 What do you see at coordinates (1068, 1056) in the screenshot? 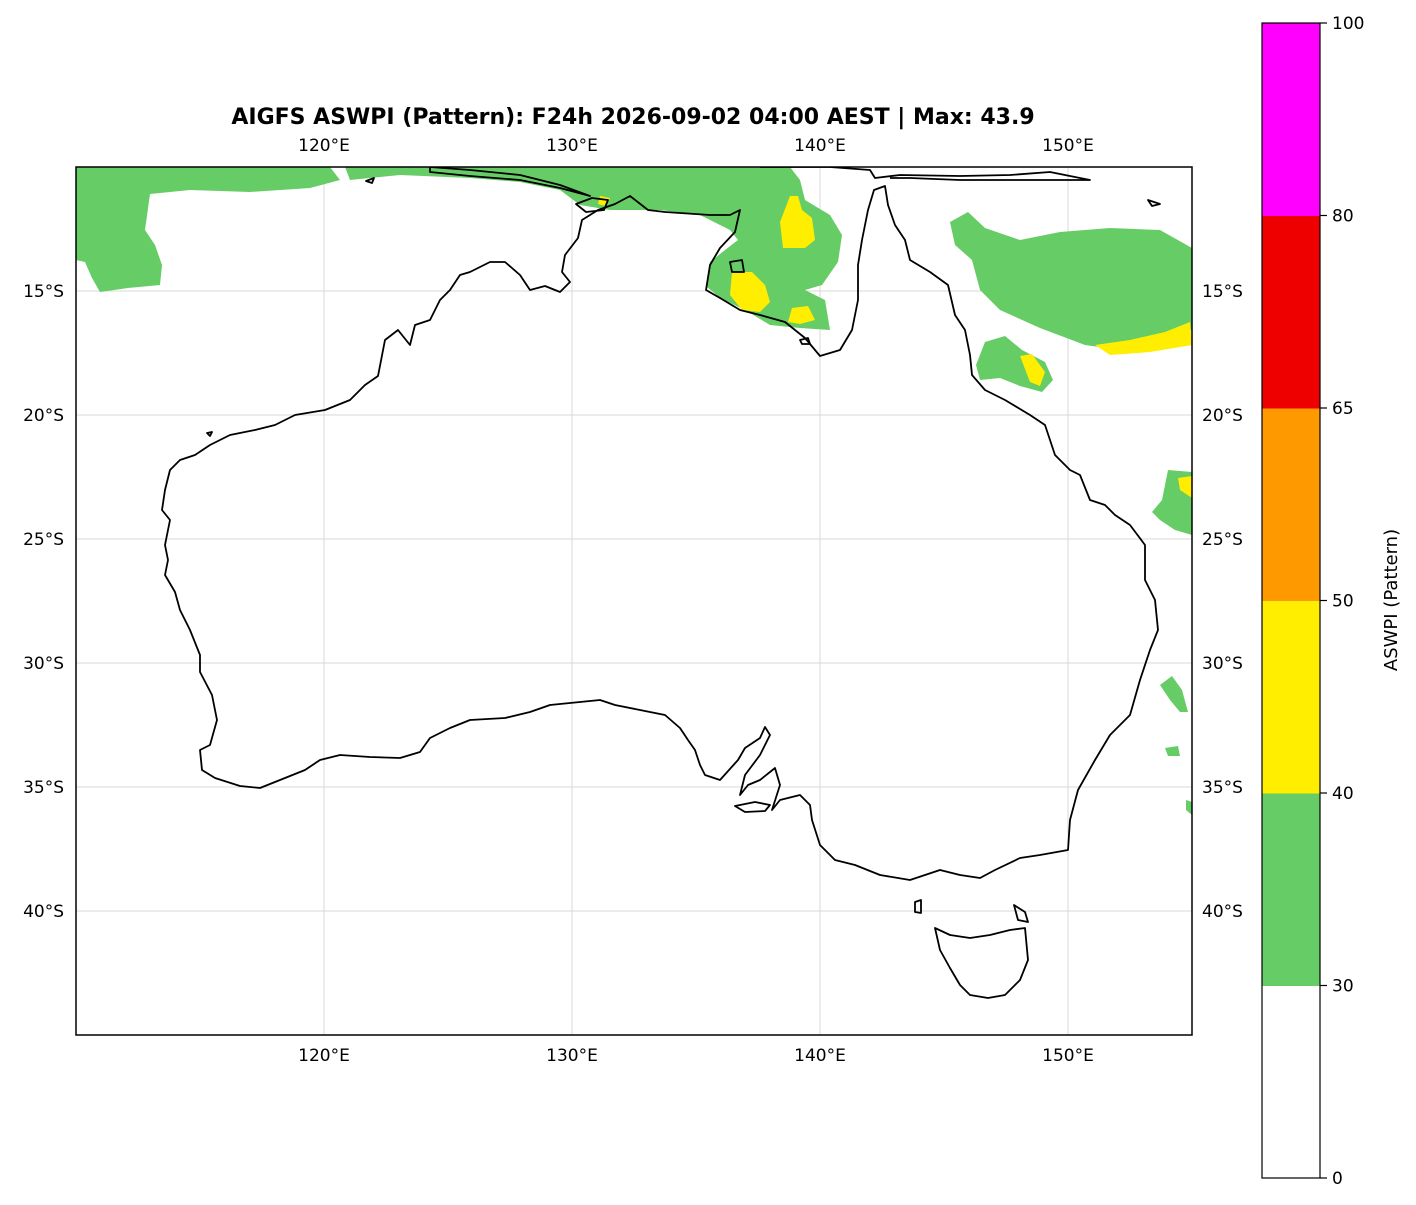
I see `lon-label-bottom: 150°E` at bounding box center [1068, 1056].